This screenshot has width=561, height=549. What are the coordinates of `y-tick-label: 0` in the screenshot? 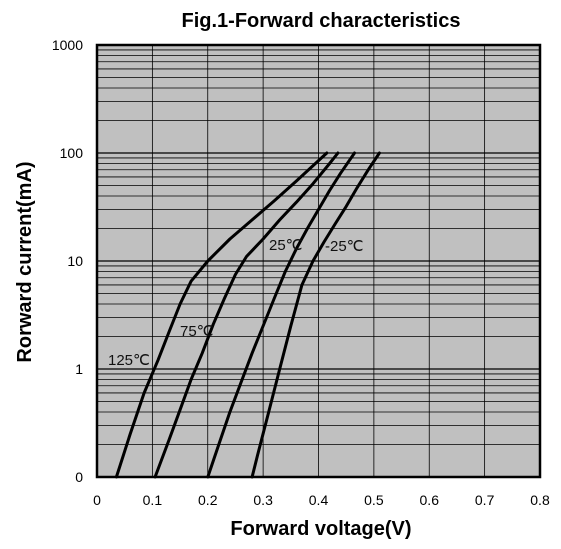 It's located at (79, 477).